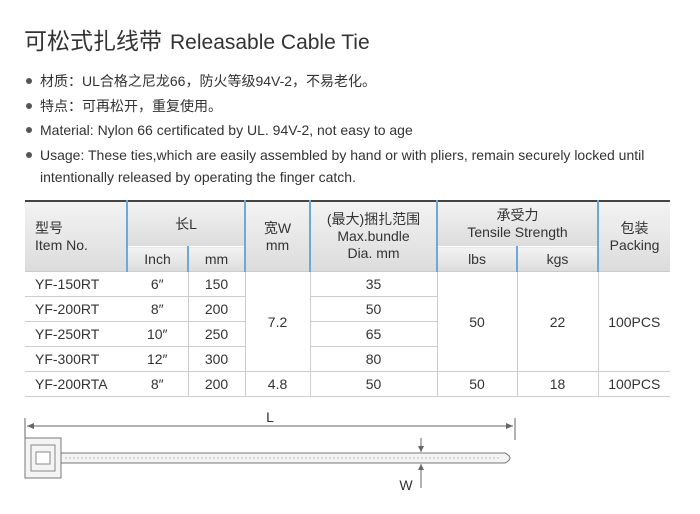  I want to click on header-text: (最大)捆扎范围, so click(373, 219).